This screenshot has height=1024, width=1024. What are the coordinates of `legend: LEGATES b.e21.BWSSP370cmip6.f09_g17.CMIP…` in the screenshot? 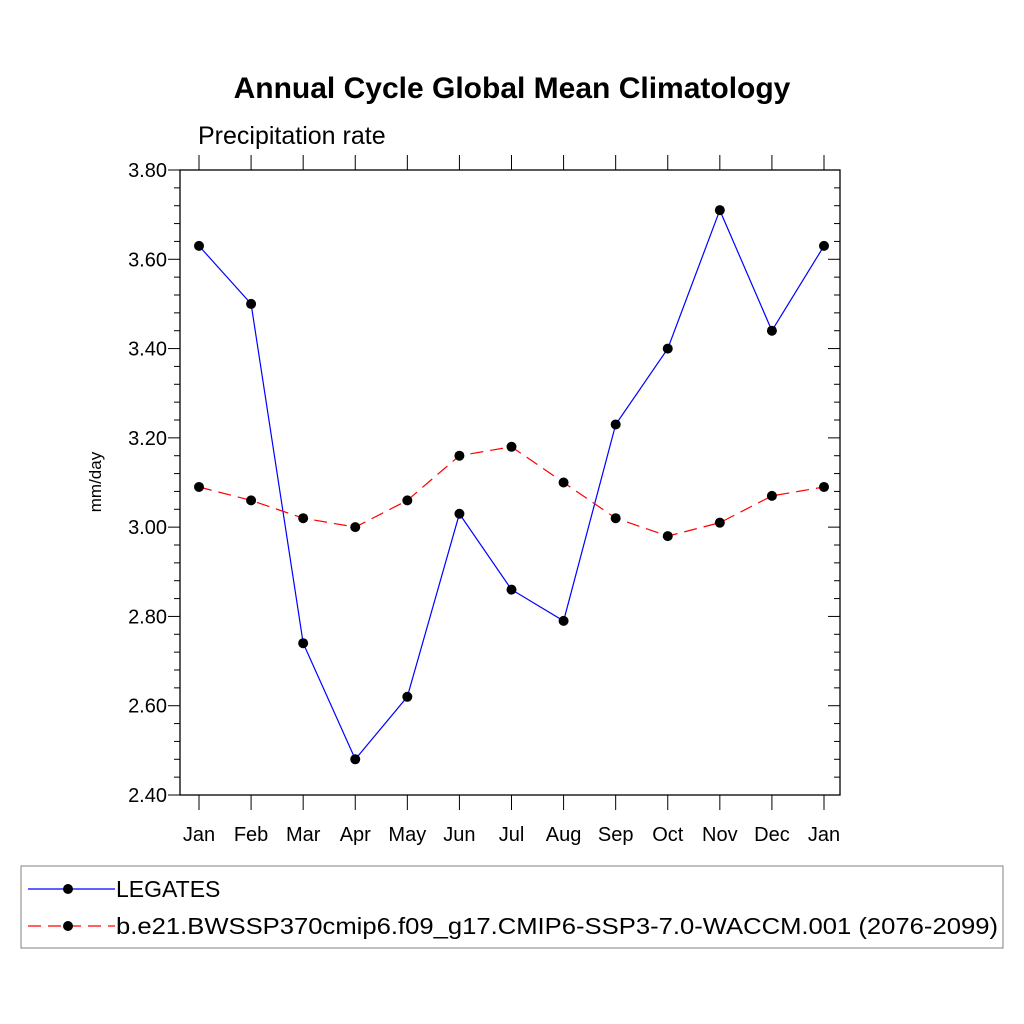 It's located at (512, 907).